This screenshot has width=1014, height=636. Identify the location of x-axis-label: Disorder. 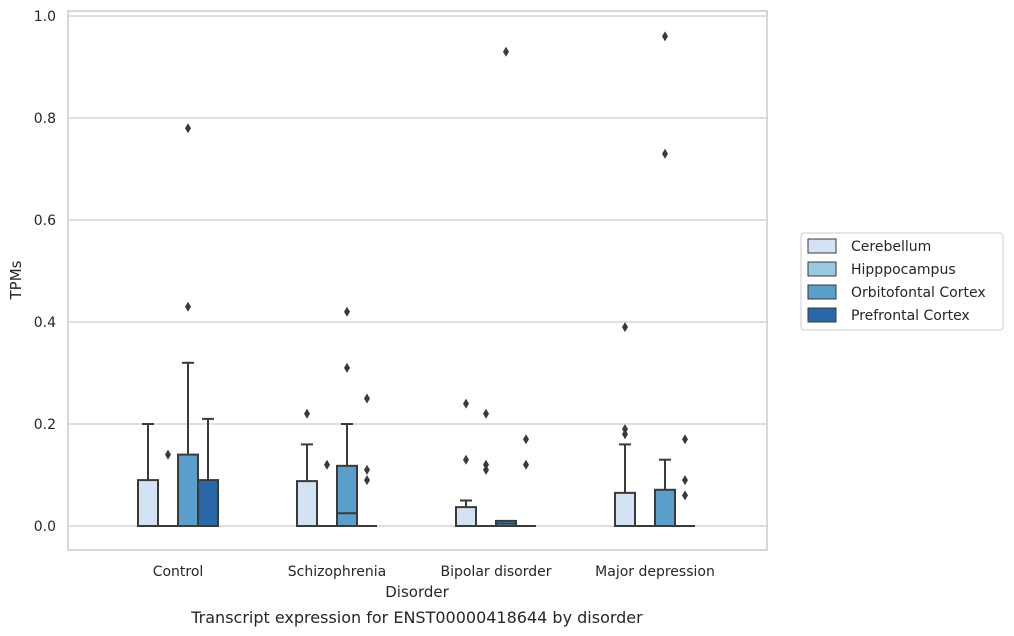
(417, 592).